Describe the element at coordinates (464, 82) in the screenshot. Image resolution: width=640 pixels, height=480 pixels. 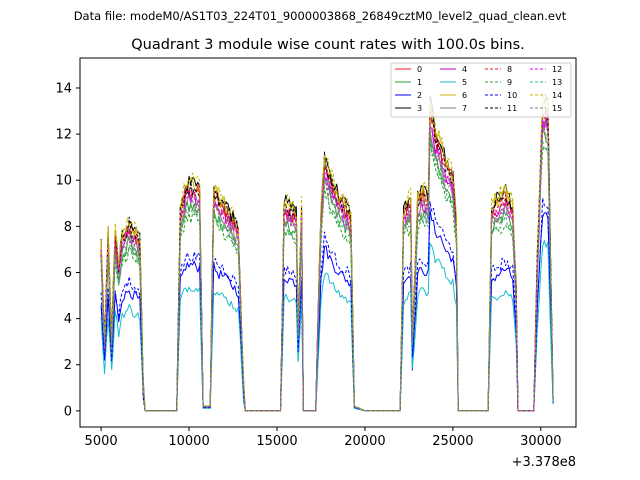
I see `legend-label-5: 5` at that location.